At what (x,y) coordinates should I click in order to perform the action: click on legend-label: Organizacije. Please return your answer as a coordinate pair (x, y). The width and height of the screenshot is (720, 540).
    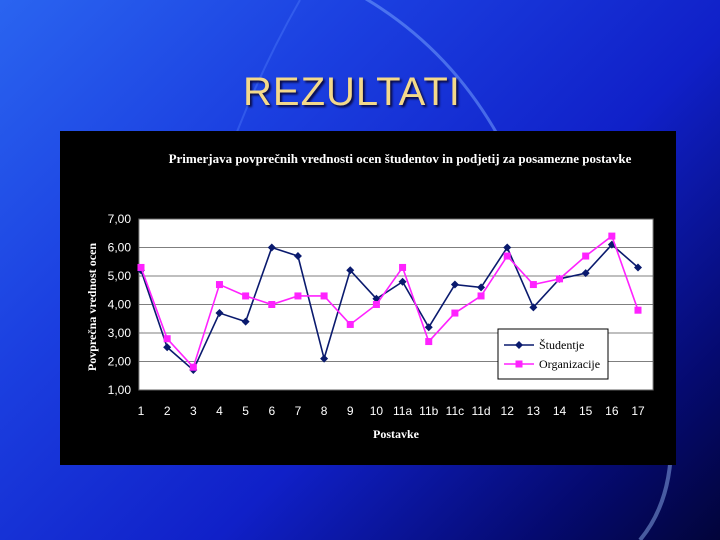
    Looking at the image, I should click on (569, 364).